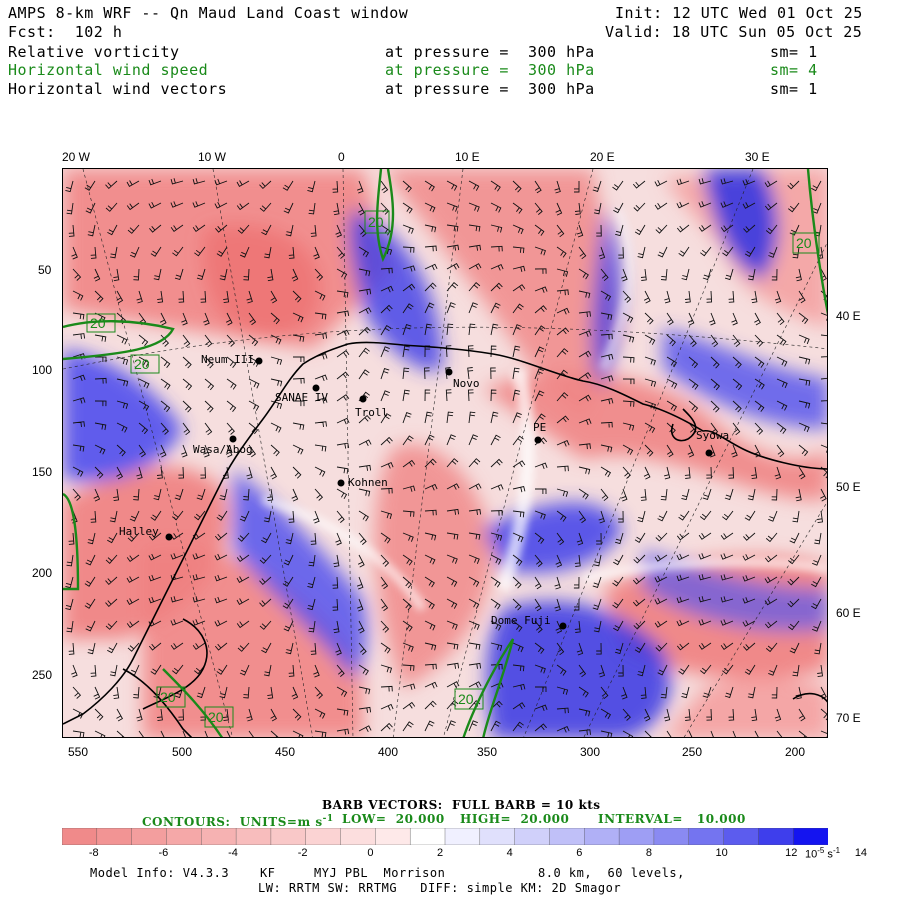 This screenshot has width=900, height=900. Describe the element at coordinates (602, 157) in the screenshot. I see `lon-label-20e: 20 E` at that location.